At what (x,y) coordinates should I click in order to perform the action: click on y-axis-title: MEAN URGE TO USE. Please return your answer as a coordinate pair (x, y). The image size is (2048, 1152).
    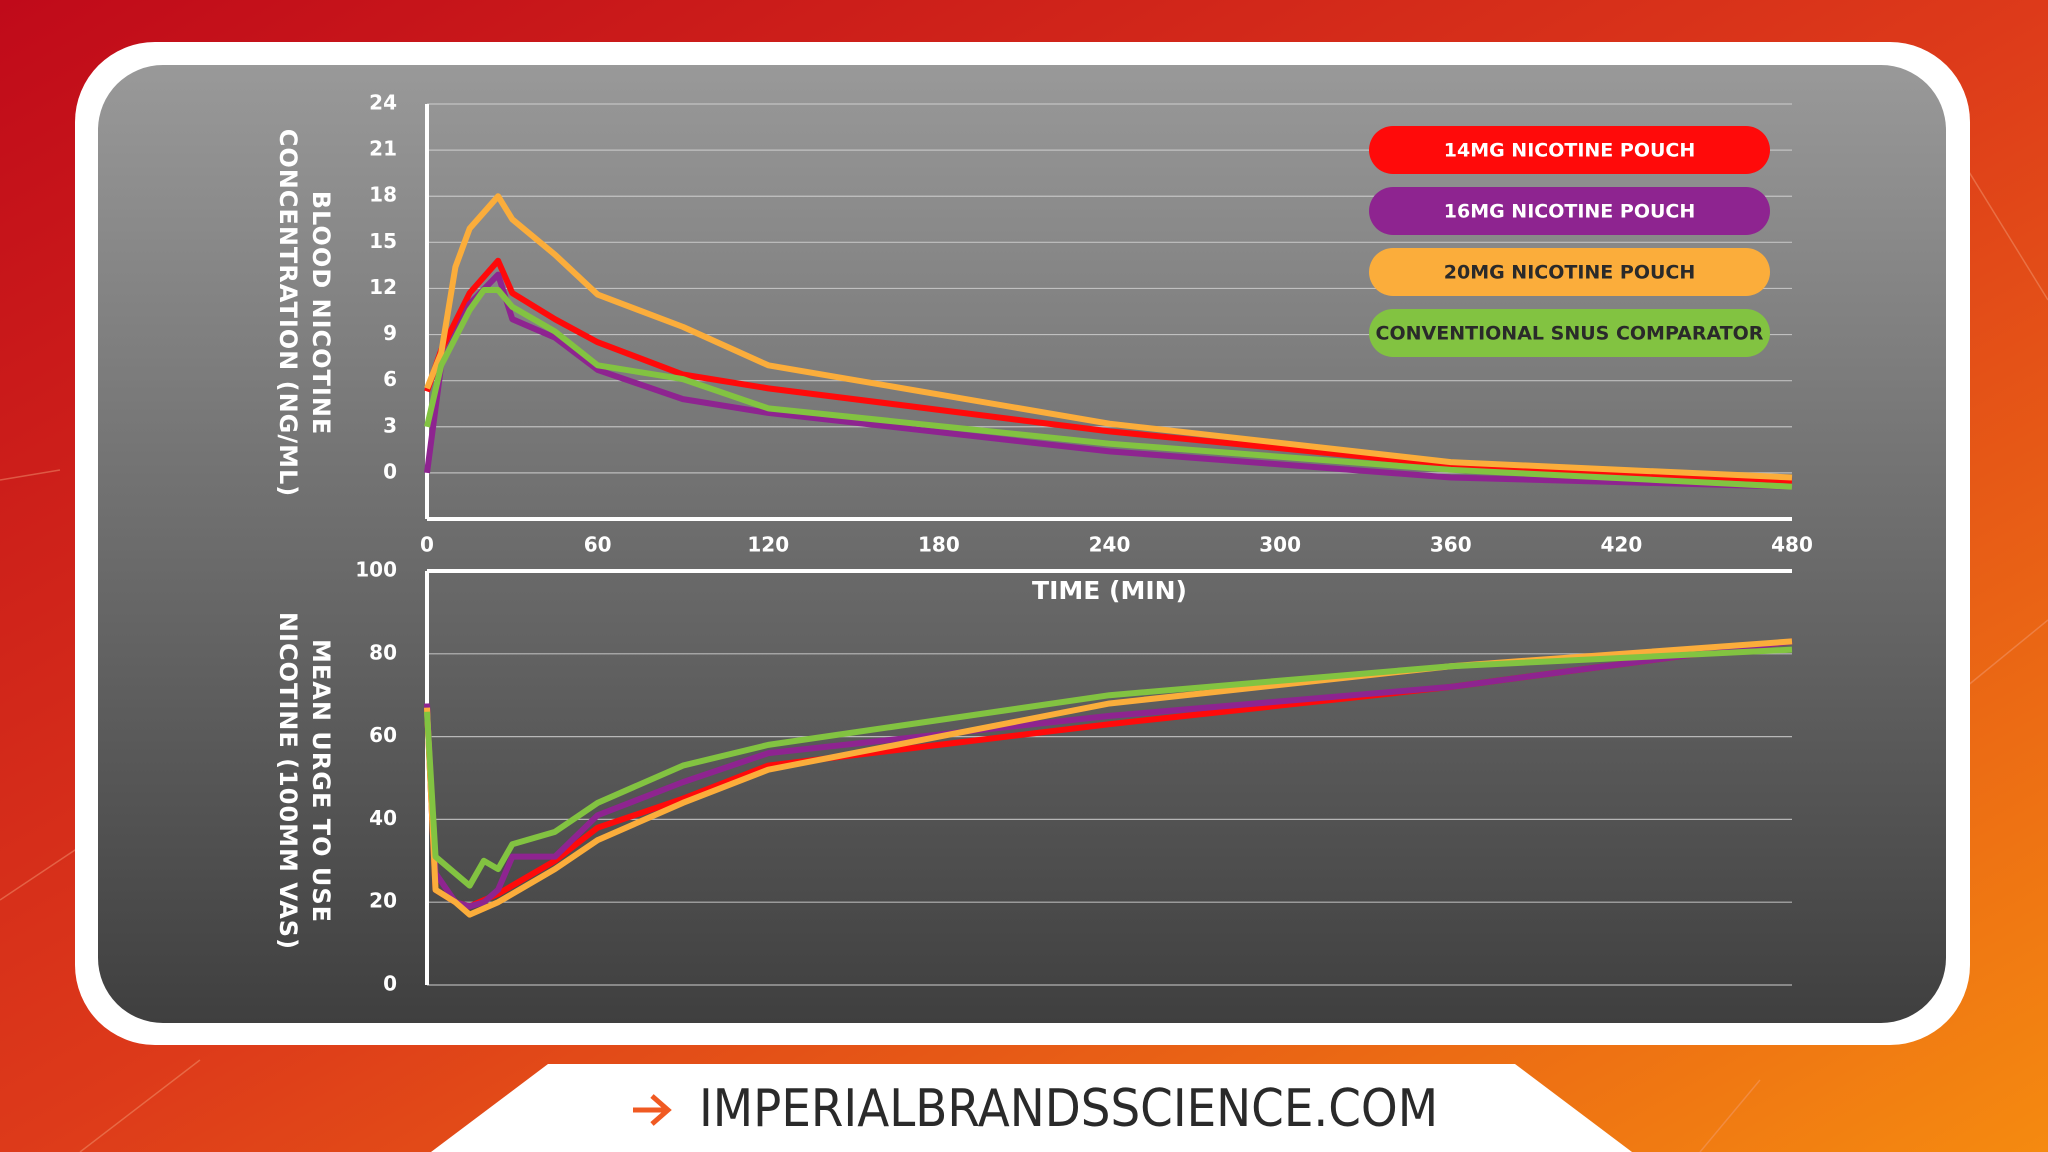
    Looking at the image, I should click on (321, 781).